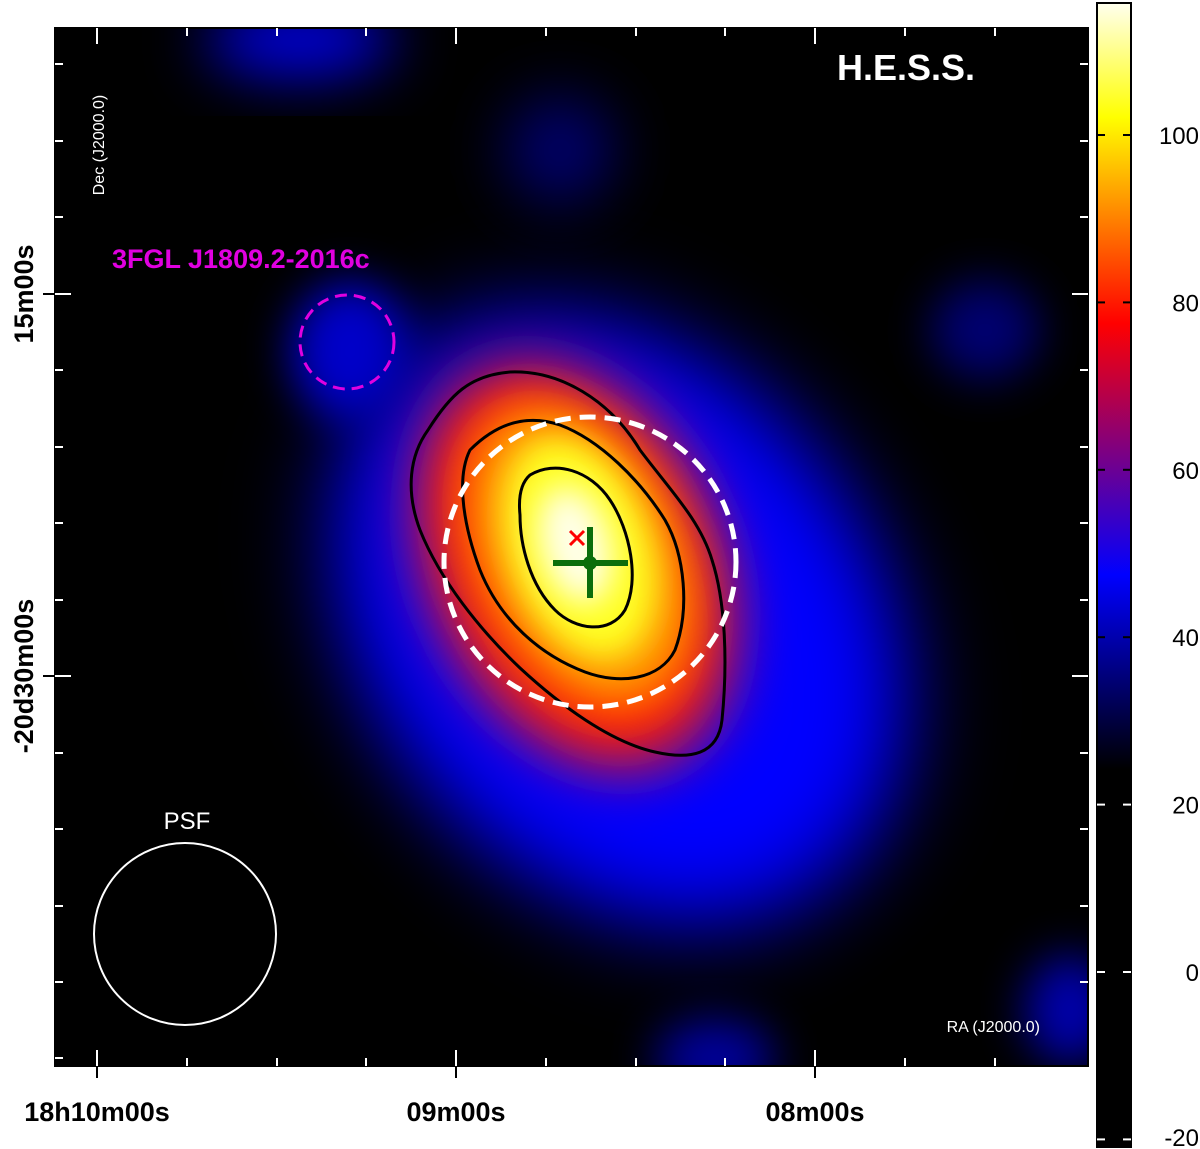 The width and height of the screenshot is (1200, 1149). I want to click on x-axis-label: RA (J2000.0), so click(993, 1027).